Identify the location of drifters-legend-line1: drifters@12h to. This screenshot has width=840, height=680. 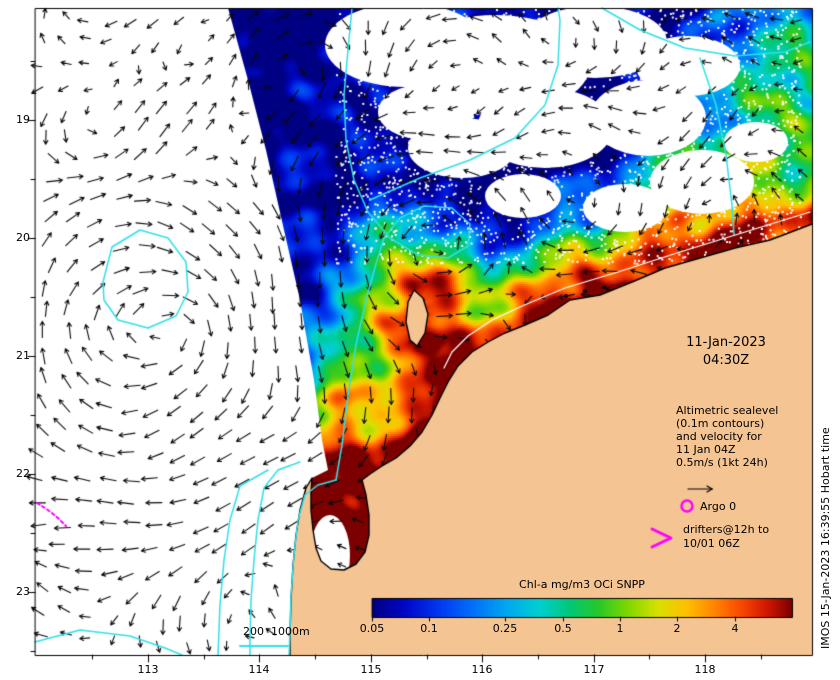
(726, 529).